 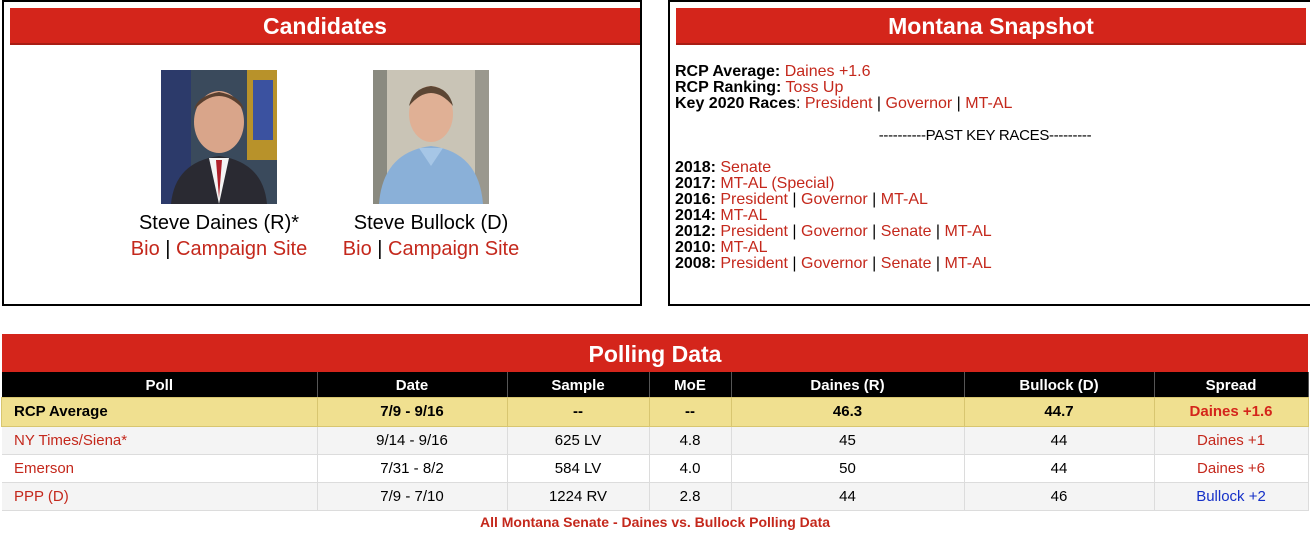 I want to click on col-bullock: Bullock (D), so click(x=1059, y=385).